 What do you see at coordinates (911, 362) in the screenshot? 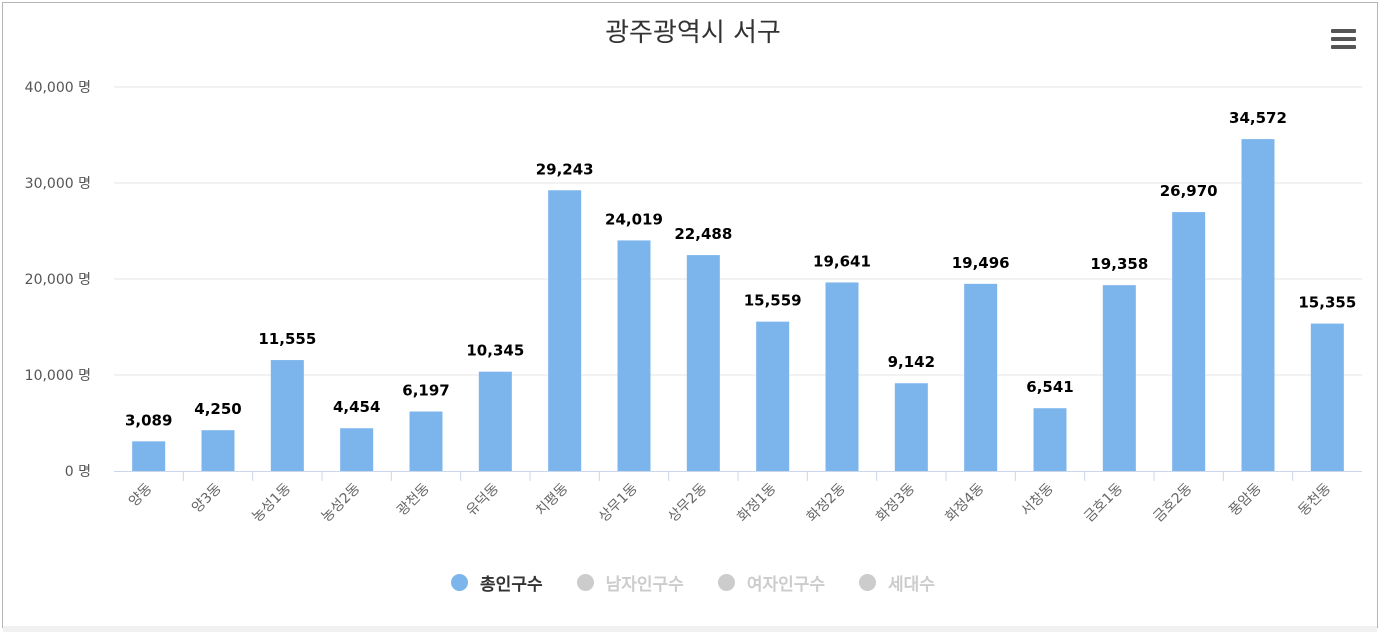
I see `data-label: 9,142` at bounding box center [911, 362].